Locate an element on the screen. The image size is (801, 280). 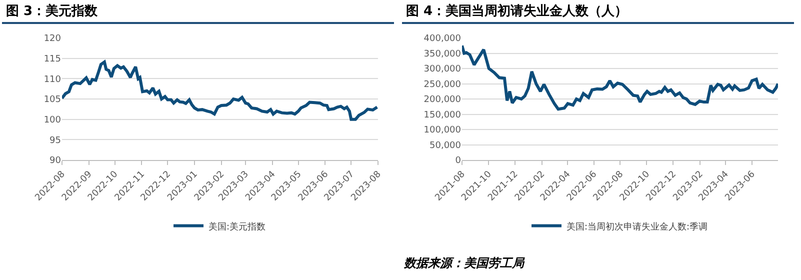
y-tick-label: 100,000 is located at coordinates (443, 131).